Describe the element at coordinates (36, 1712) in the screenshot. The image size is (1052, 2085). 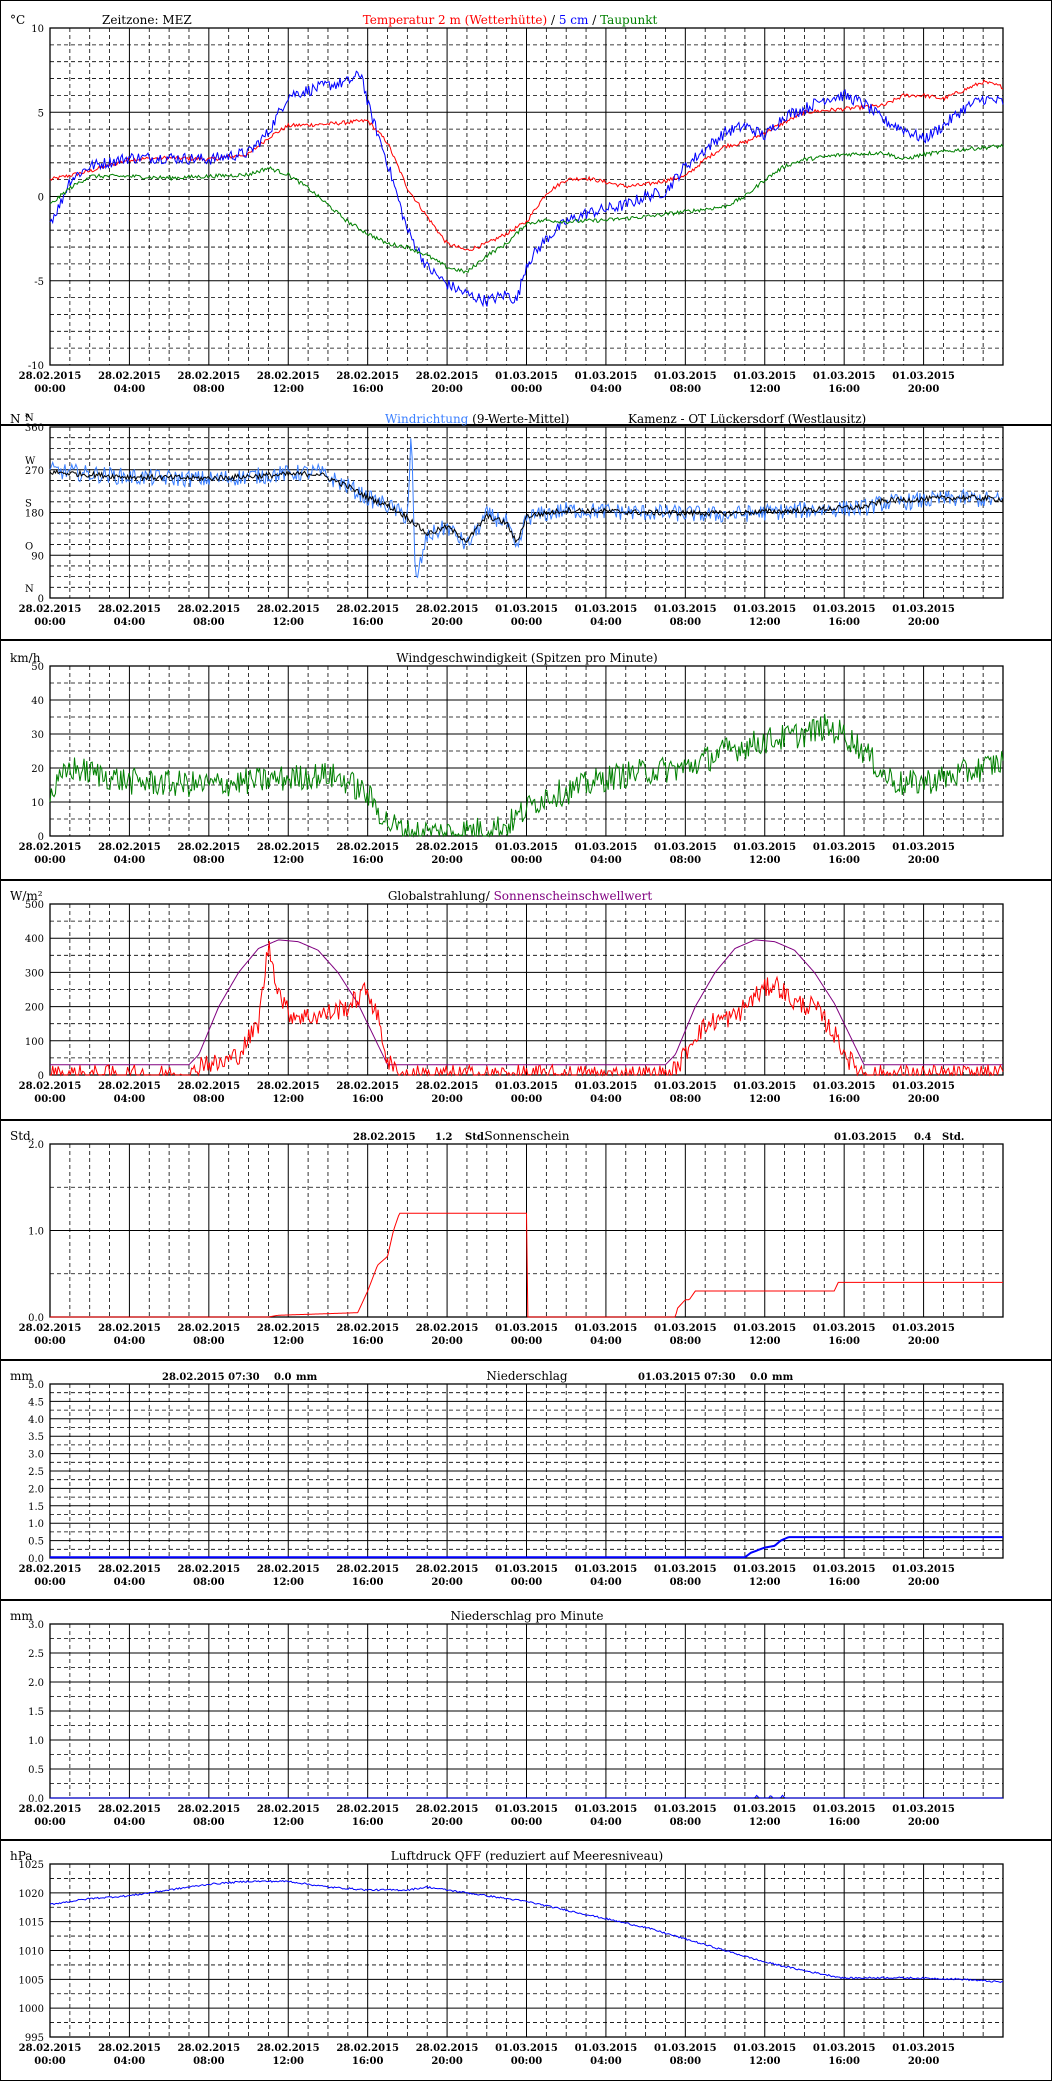
I see `y-tick-label: 1.5` at that location.